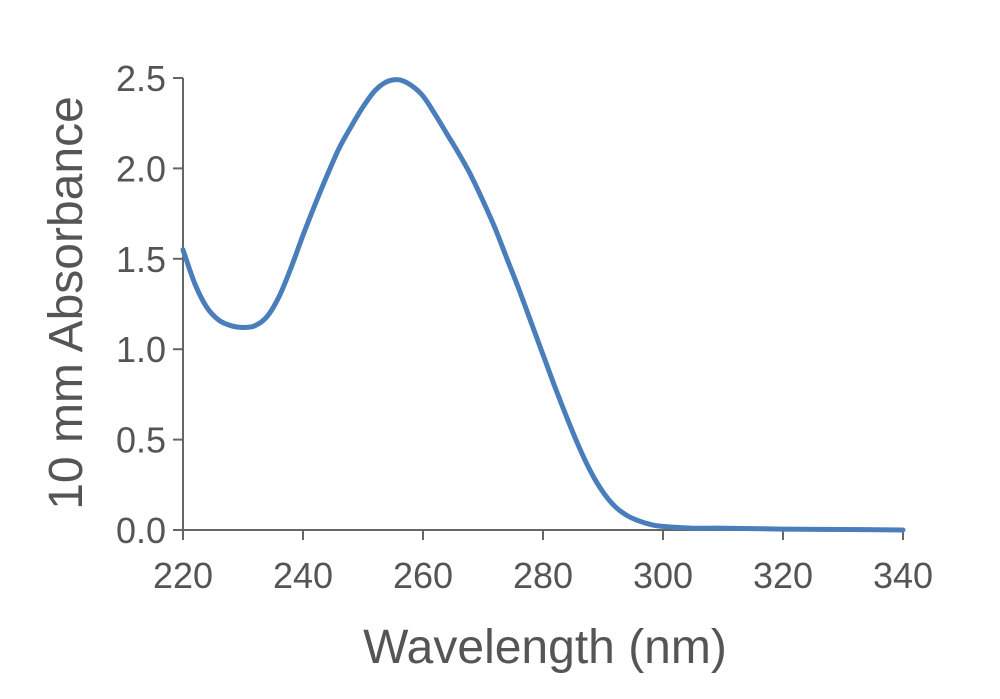 This screenshot has width=1000, height=699. Describe the element at coordinates (783, 575) in the screenshot. I see `x-tick-label: 320` at that location.